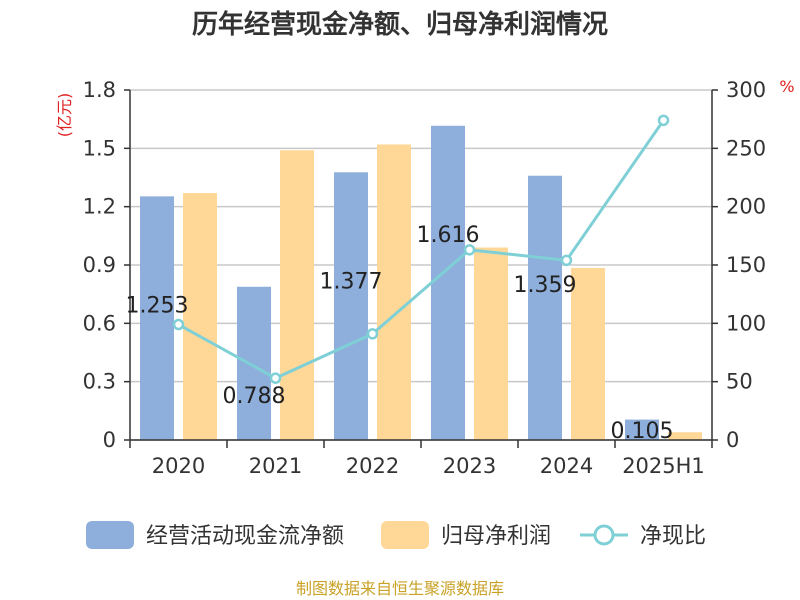 This screenshot has width=800, height=600. I want to click on left-tick-label: 0.9, so click(99, 265).